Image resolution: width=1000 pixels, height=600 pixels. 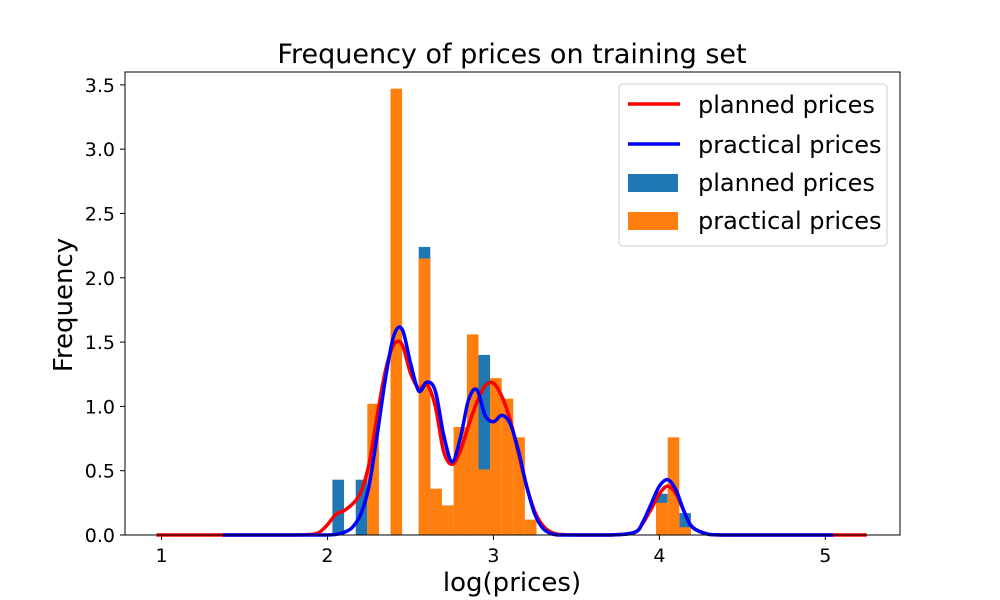 I want to click on y-tick-label: 3.5, so click(x=100, y=86).